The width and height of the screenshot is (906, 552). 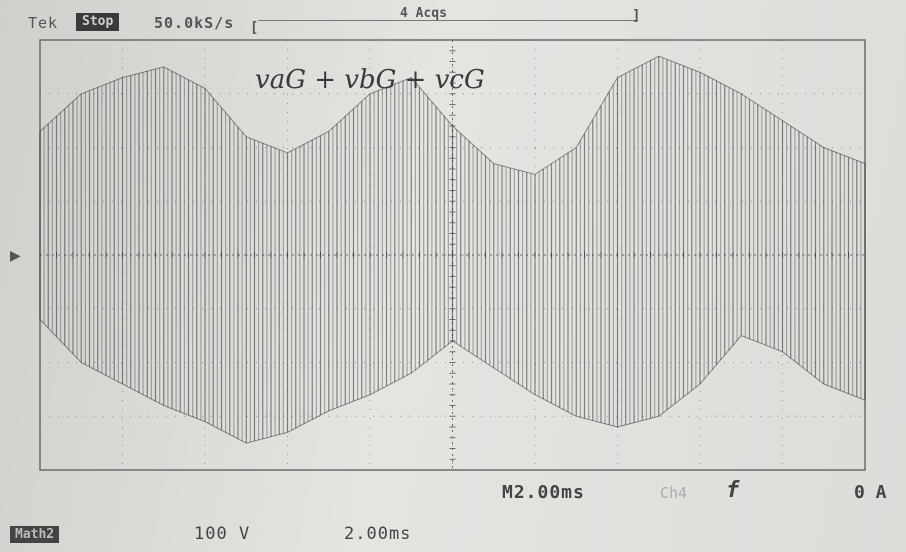 I want to click on chart-title: vaG + vbG + vcG, so click(x=370, y=80).